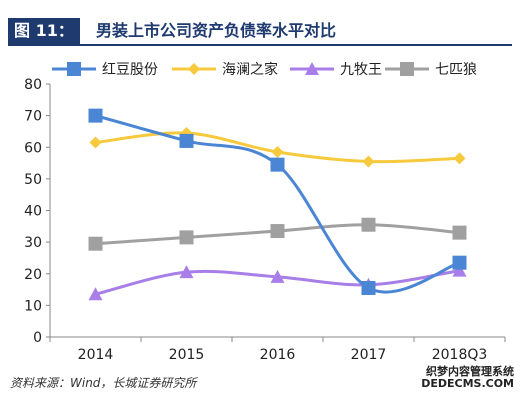 Image resolution: width=520 pixels, height=401 pixels. I want to click on figure-label: 图 11：, so click(44, 31).